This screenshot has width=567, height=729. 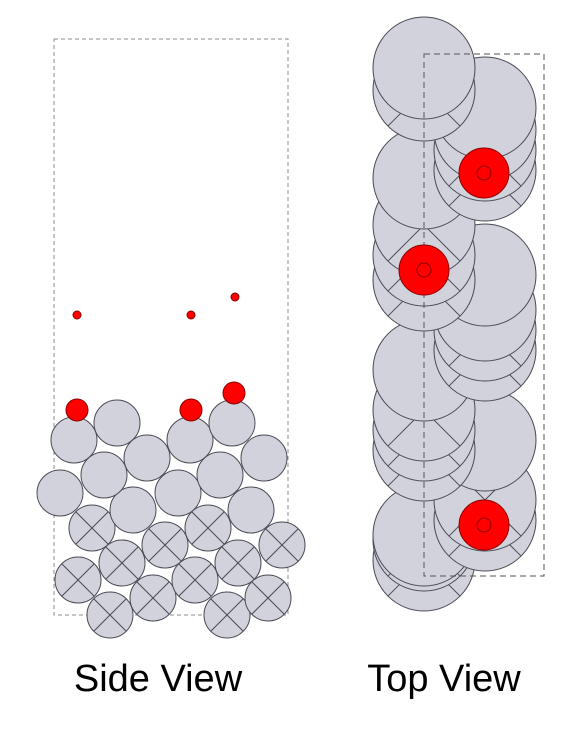 What do you see at coordinates (158, 679) in the screenshot?
I see `side-view-caption: Side View` at bounding box center [158, 679].